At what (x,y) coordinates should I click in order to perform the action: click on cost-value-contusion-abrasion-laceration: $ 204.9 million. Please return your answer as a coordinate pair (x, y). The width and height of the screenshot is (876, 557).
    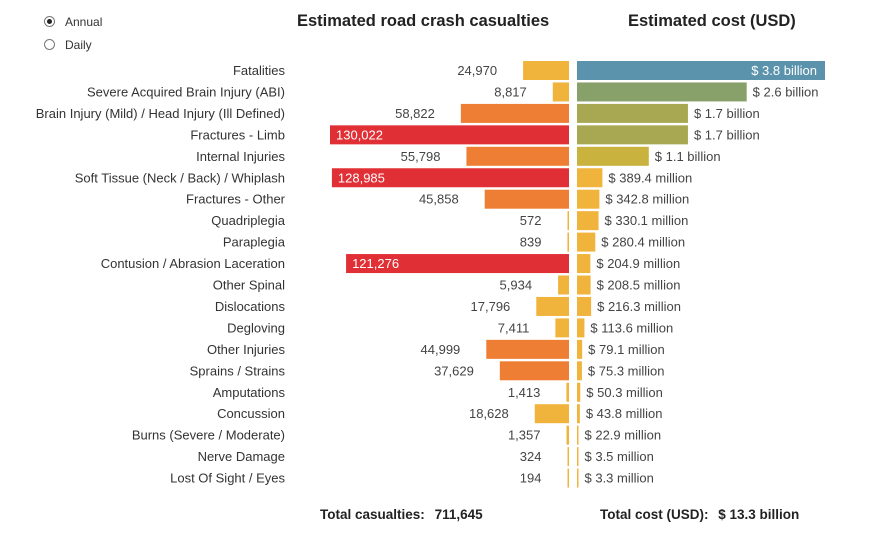
    Looking at the image, I should click on (638, 263).